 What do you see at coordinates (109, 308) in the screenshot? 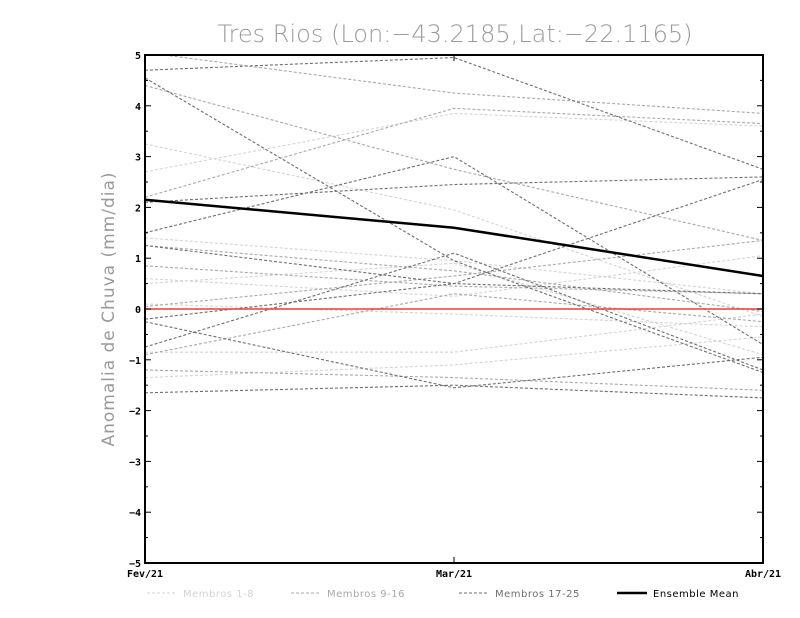
I see `y-axis-label: Anomalia de Chuva (mm/dia)` at bounding box center [109, 308].